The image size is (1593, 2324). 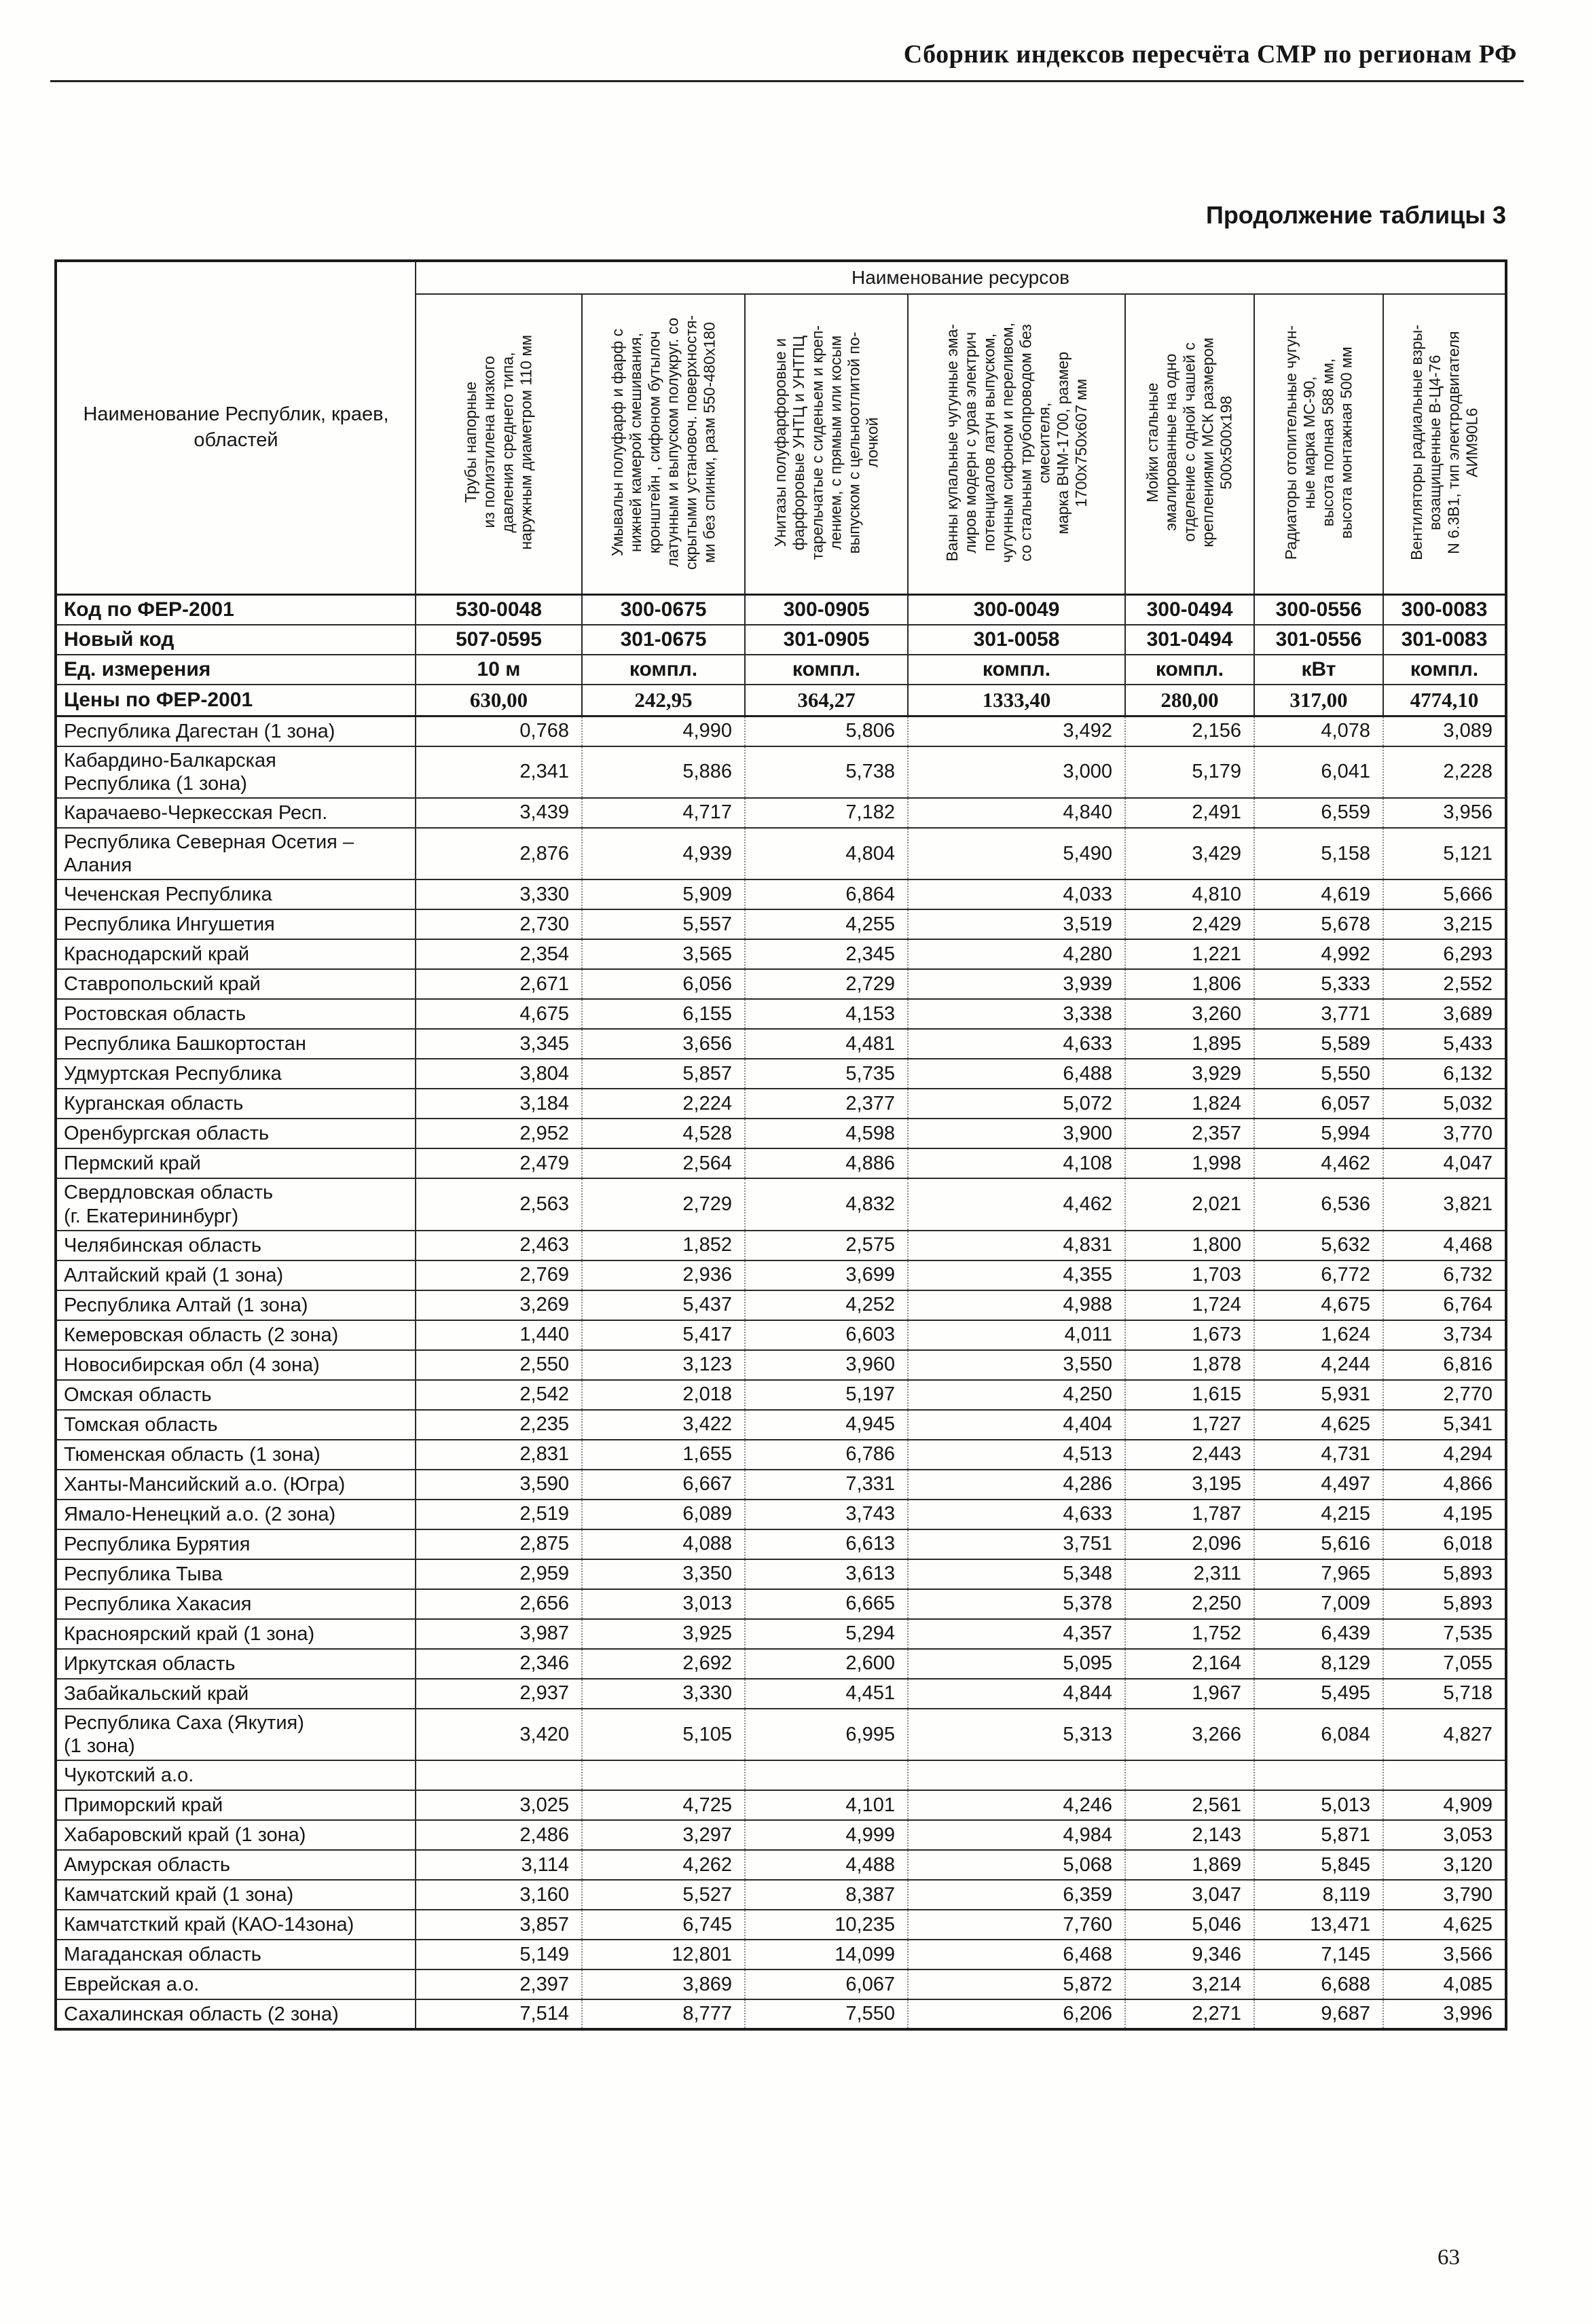 What do you see at coordinates (236, 1454) in the screenshot?
I see `region-name-cell: Тюменская область (1 зона)` at bounding box center [236, 1454].